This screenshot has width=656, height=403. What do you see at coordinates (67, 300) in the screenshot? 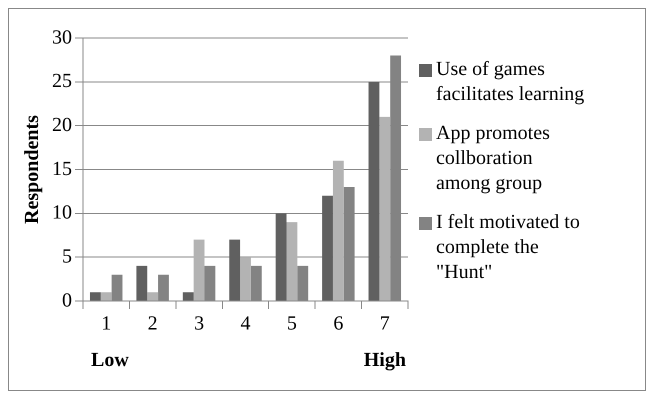
I see `y-tick-label: 0` at bounding box center [67, 300].